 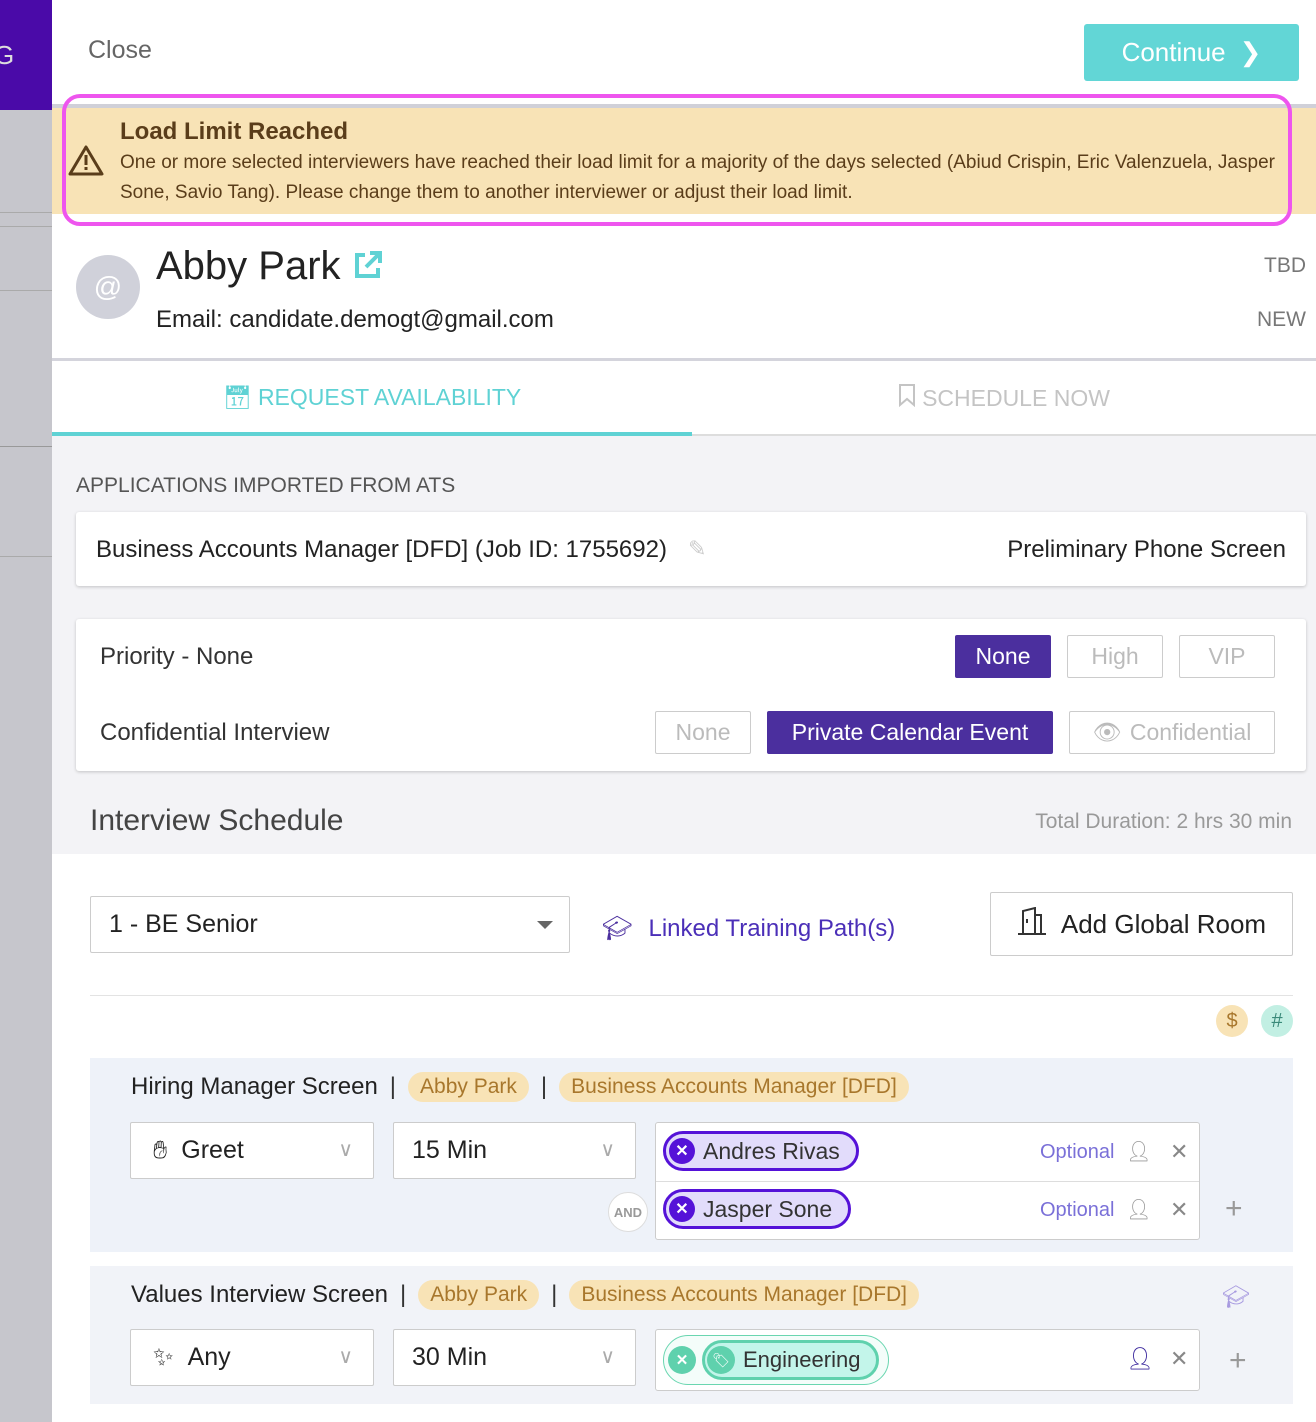 I want to click on tab-schedule-now: SCHEDULE NOW, so click(x=1004, y=399).